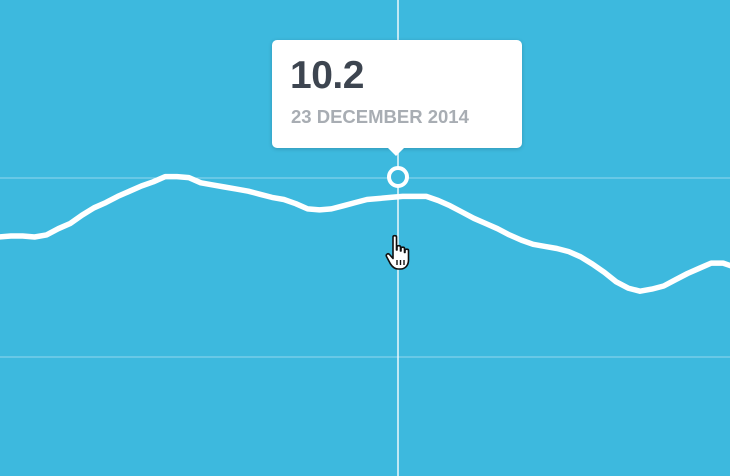  Describe the element at coordinates (397, 98) in the screenshot. I see `value-tooltip: 10.2 23 DECEMBER 2014` at that location.